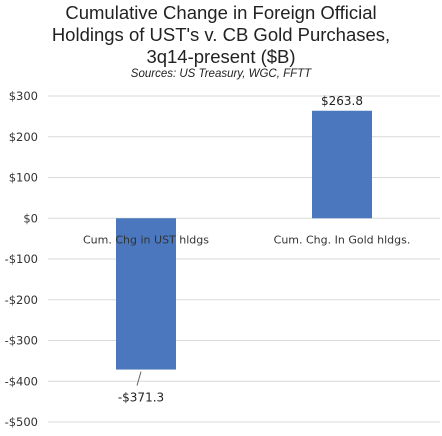 The height and width of the screenshot is (436, 442). What do you see at coordinates (23, 96) in the screenshot?
I see `y-tick-label: $300` at bounding box center [23, 96].